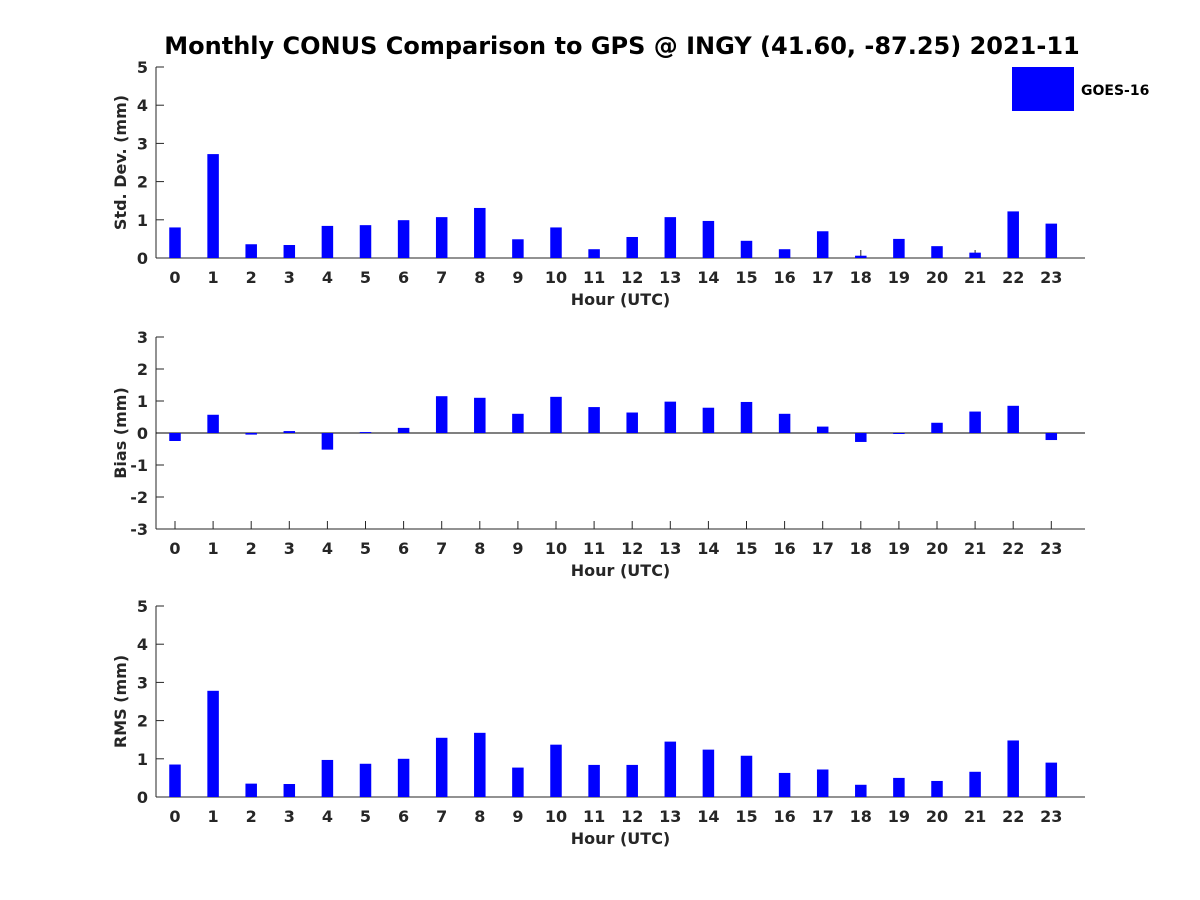 The width and height of the screenshot is (1200, 900). What do you see at coordinates (142, 337) in the screenshot?
I see `y-tick-label: 3` at bounding box center [142, 337].